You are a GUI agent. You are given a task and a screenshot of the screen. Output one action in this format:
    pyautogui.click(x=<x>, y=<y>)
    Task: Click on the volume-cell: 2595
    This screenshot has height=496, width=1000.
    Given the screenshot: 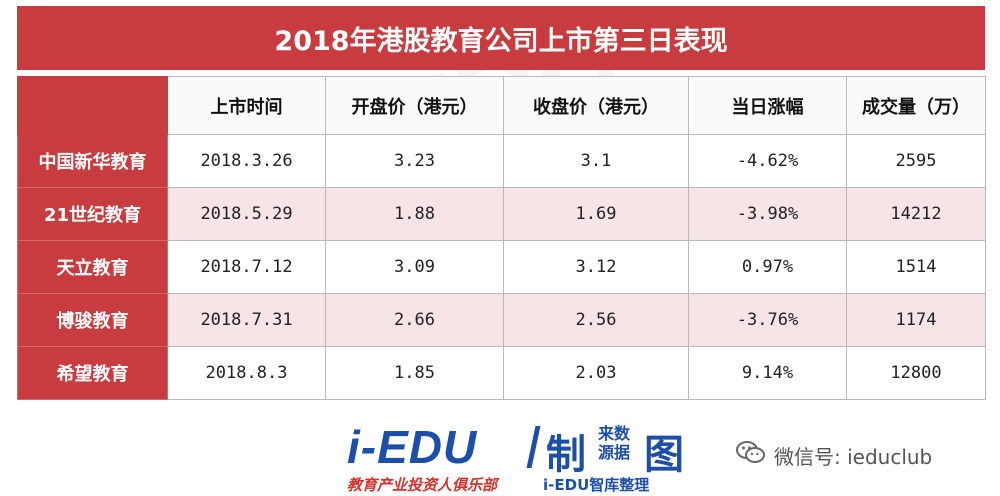 What is the action you would take?
    pyautogui.click(x=916, y=161)
    